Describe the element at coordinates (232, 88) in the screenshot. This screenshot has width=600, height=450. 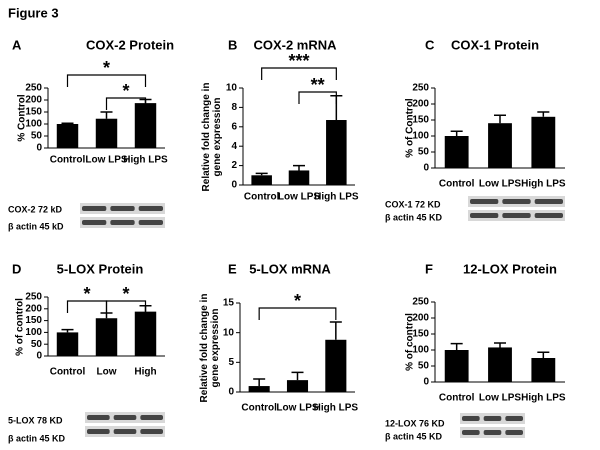
I see `y-tick-label: 10` at that location.